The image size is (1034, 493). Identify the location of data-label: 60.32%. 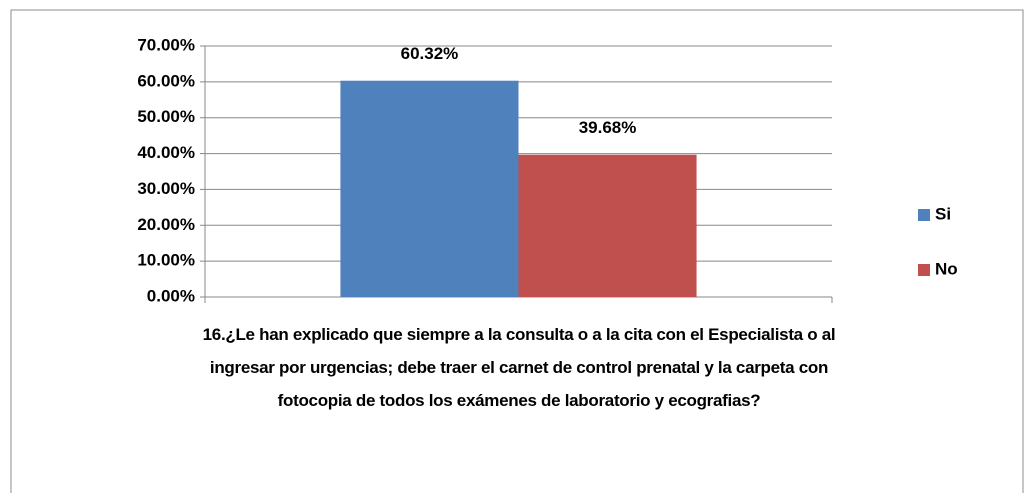
(430, 53).